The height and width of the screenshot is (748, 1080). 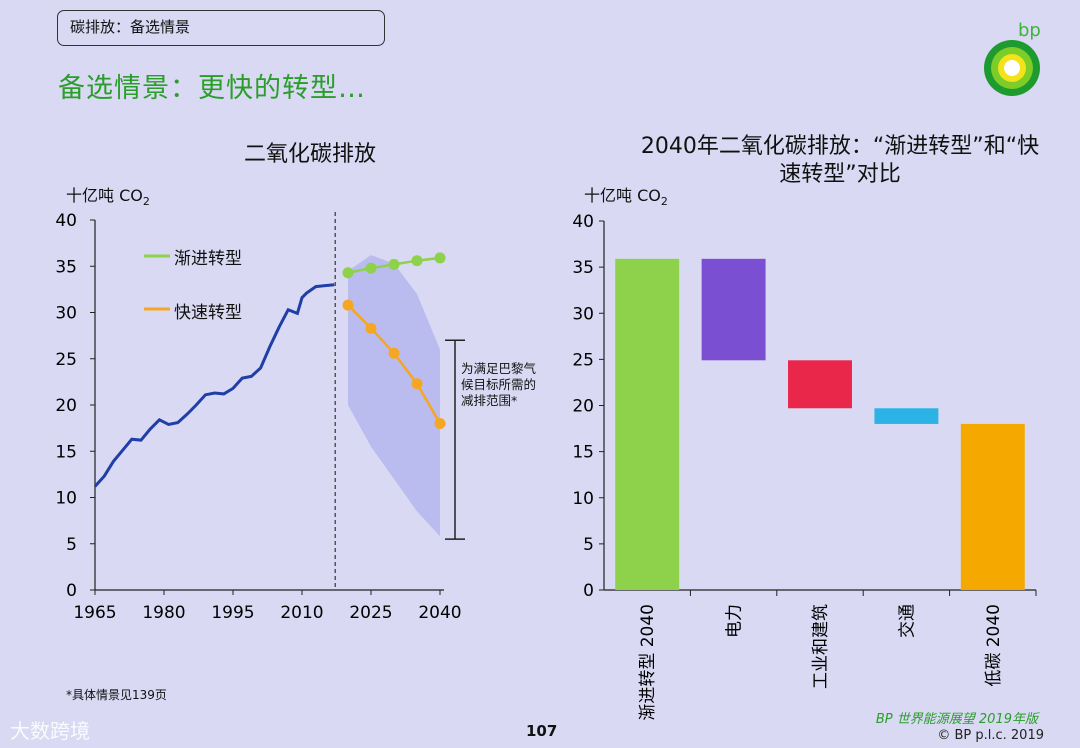 I want to click on left-y-tick-label: 5, so click(x=71, y=545).